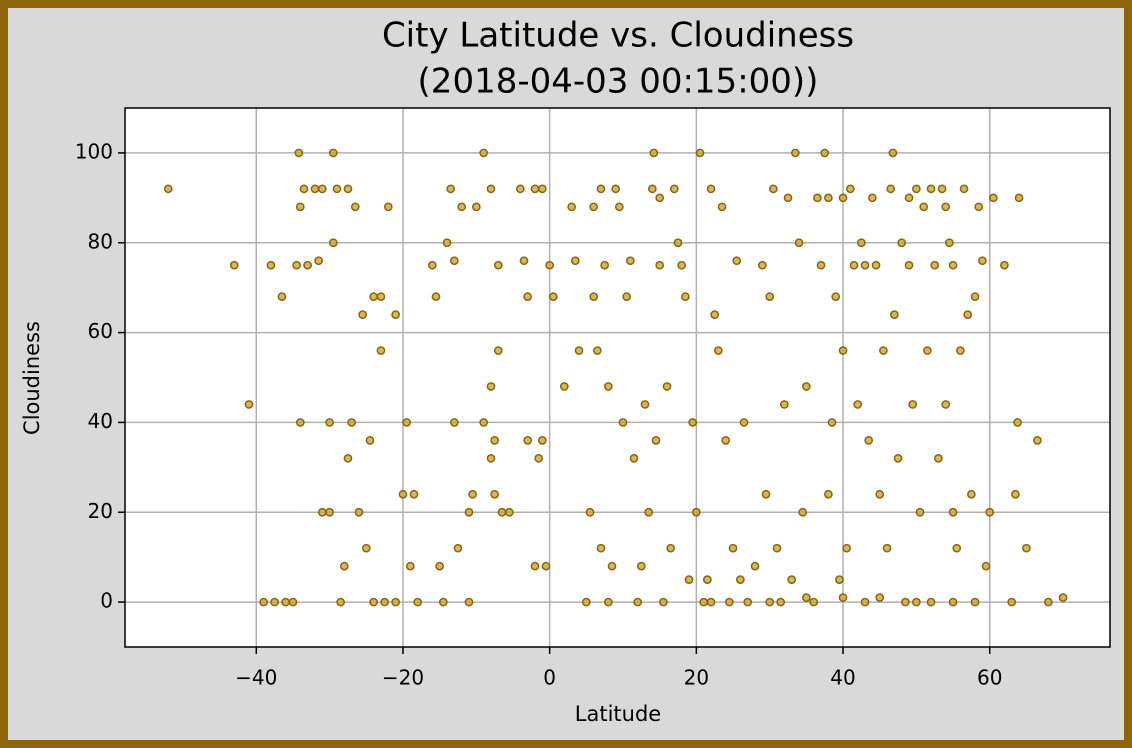 The width and height of the screenshot is (1132, 748). What do you see at coordinates (696, 678) in the screenshot?
I see `x-tick-label: 20` at bounding box center [696, 678].